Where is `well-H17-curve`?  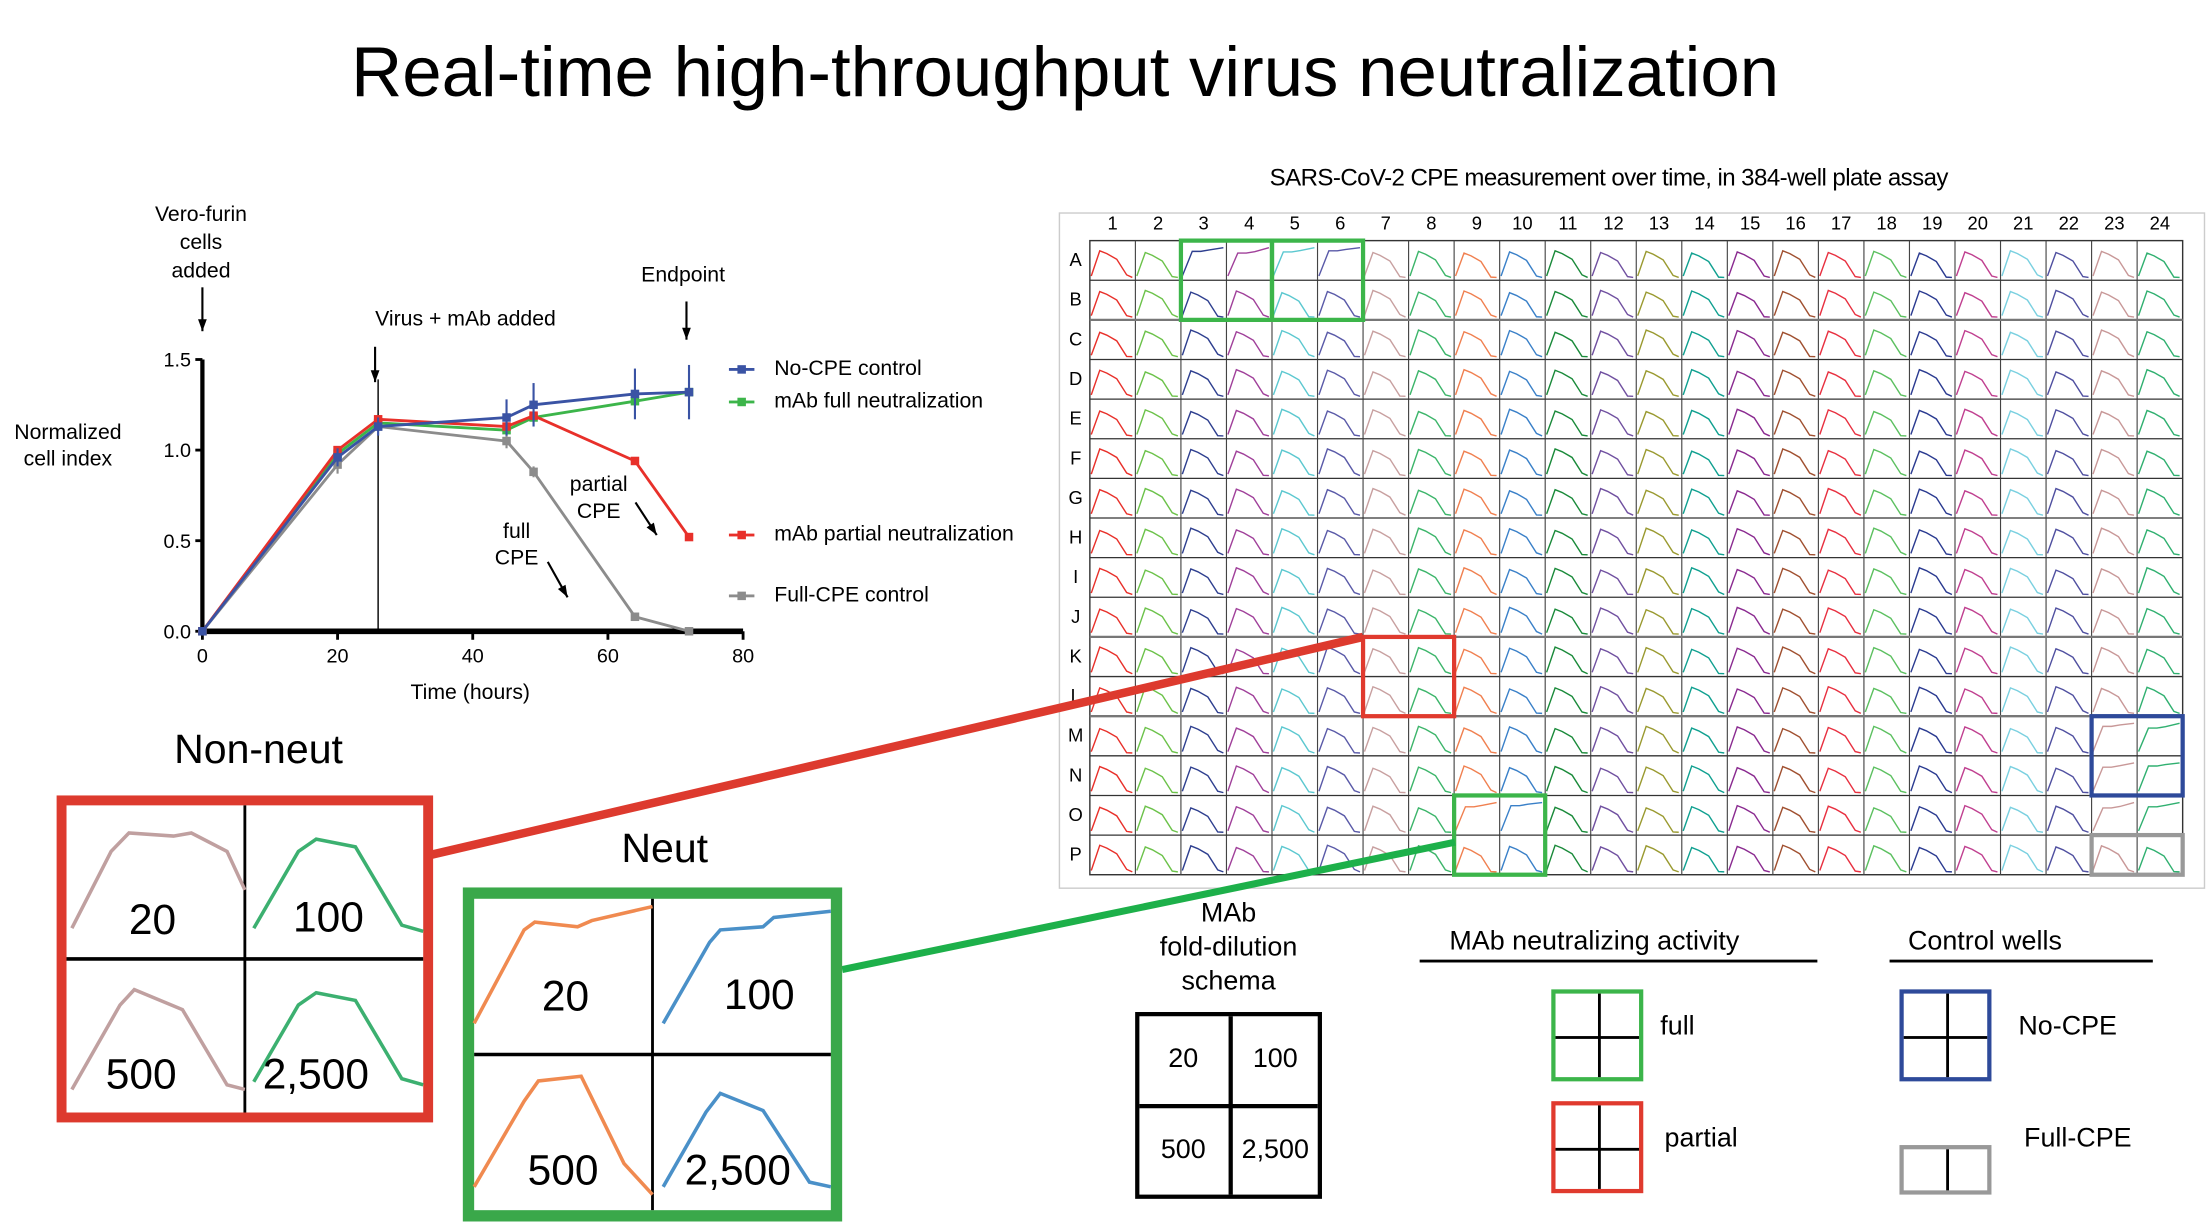 well-H17-curve is located at coordinates (1840, 542).